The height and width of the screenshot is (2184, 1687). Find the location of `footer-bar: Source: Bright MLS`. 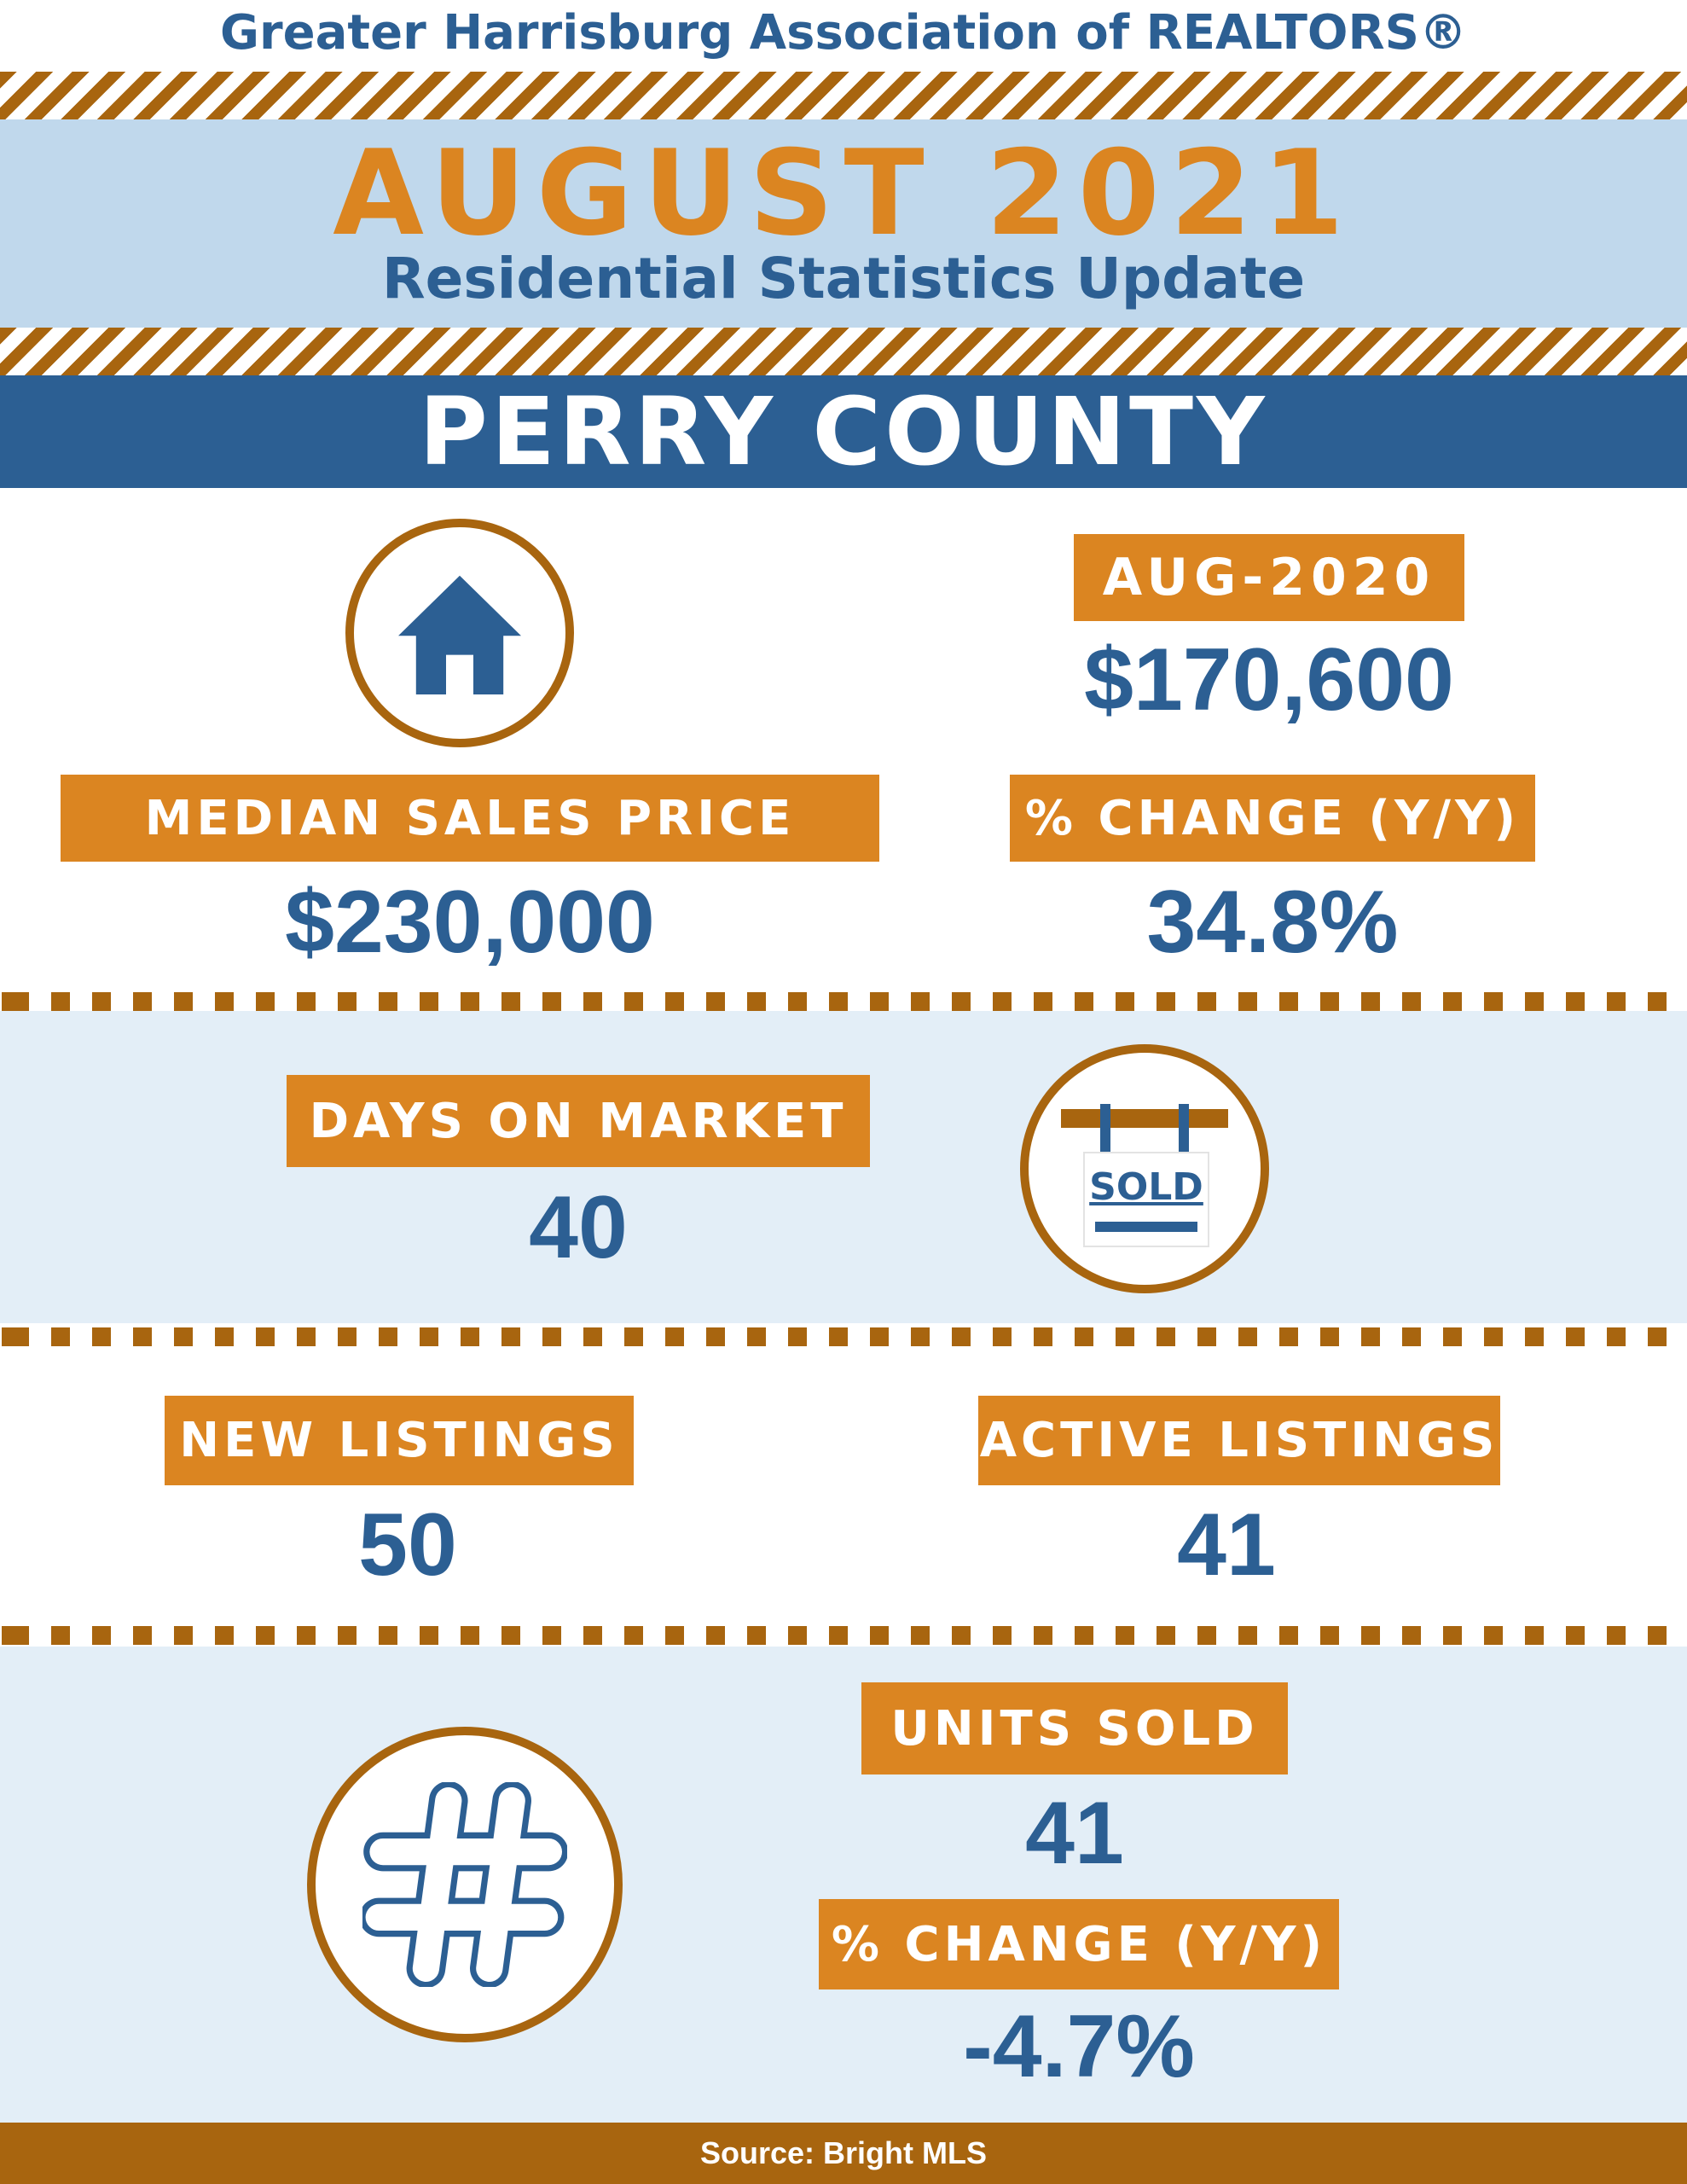

footer-bar: Source: Bright MLS is located at coordinates (843, 2153).